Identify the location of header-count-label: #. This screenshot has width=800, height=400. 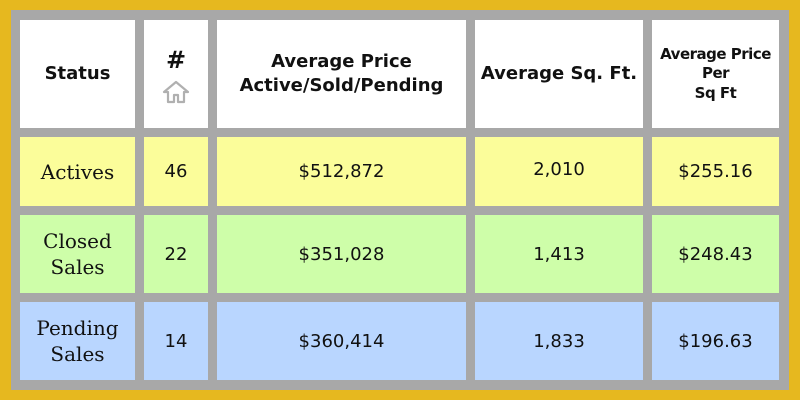
(176, 59).